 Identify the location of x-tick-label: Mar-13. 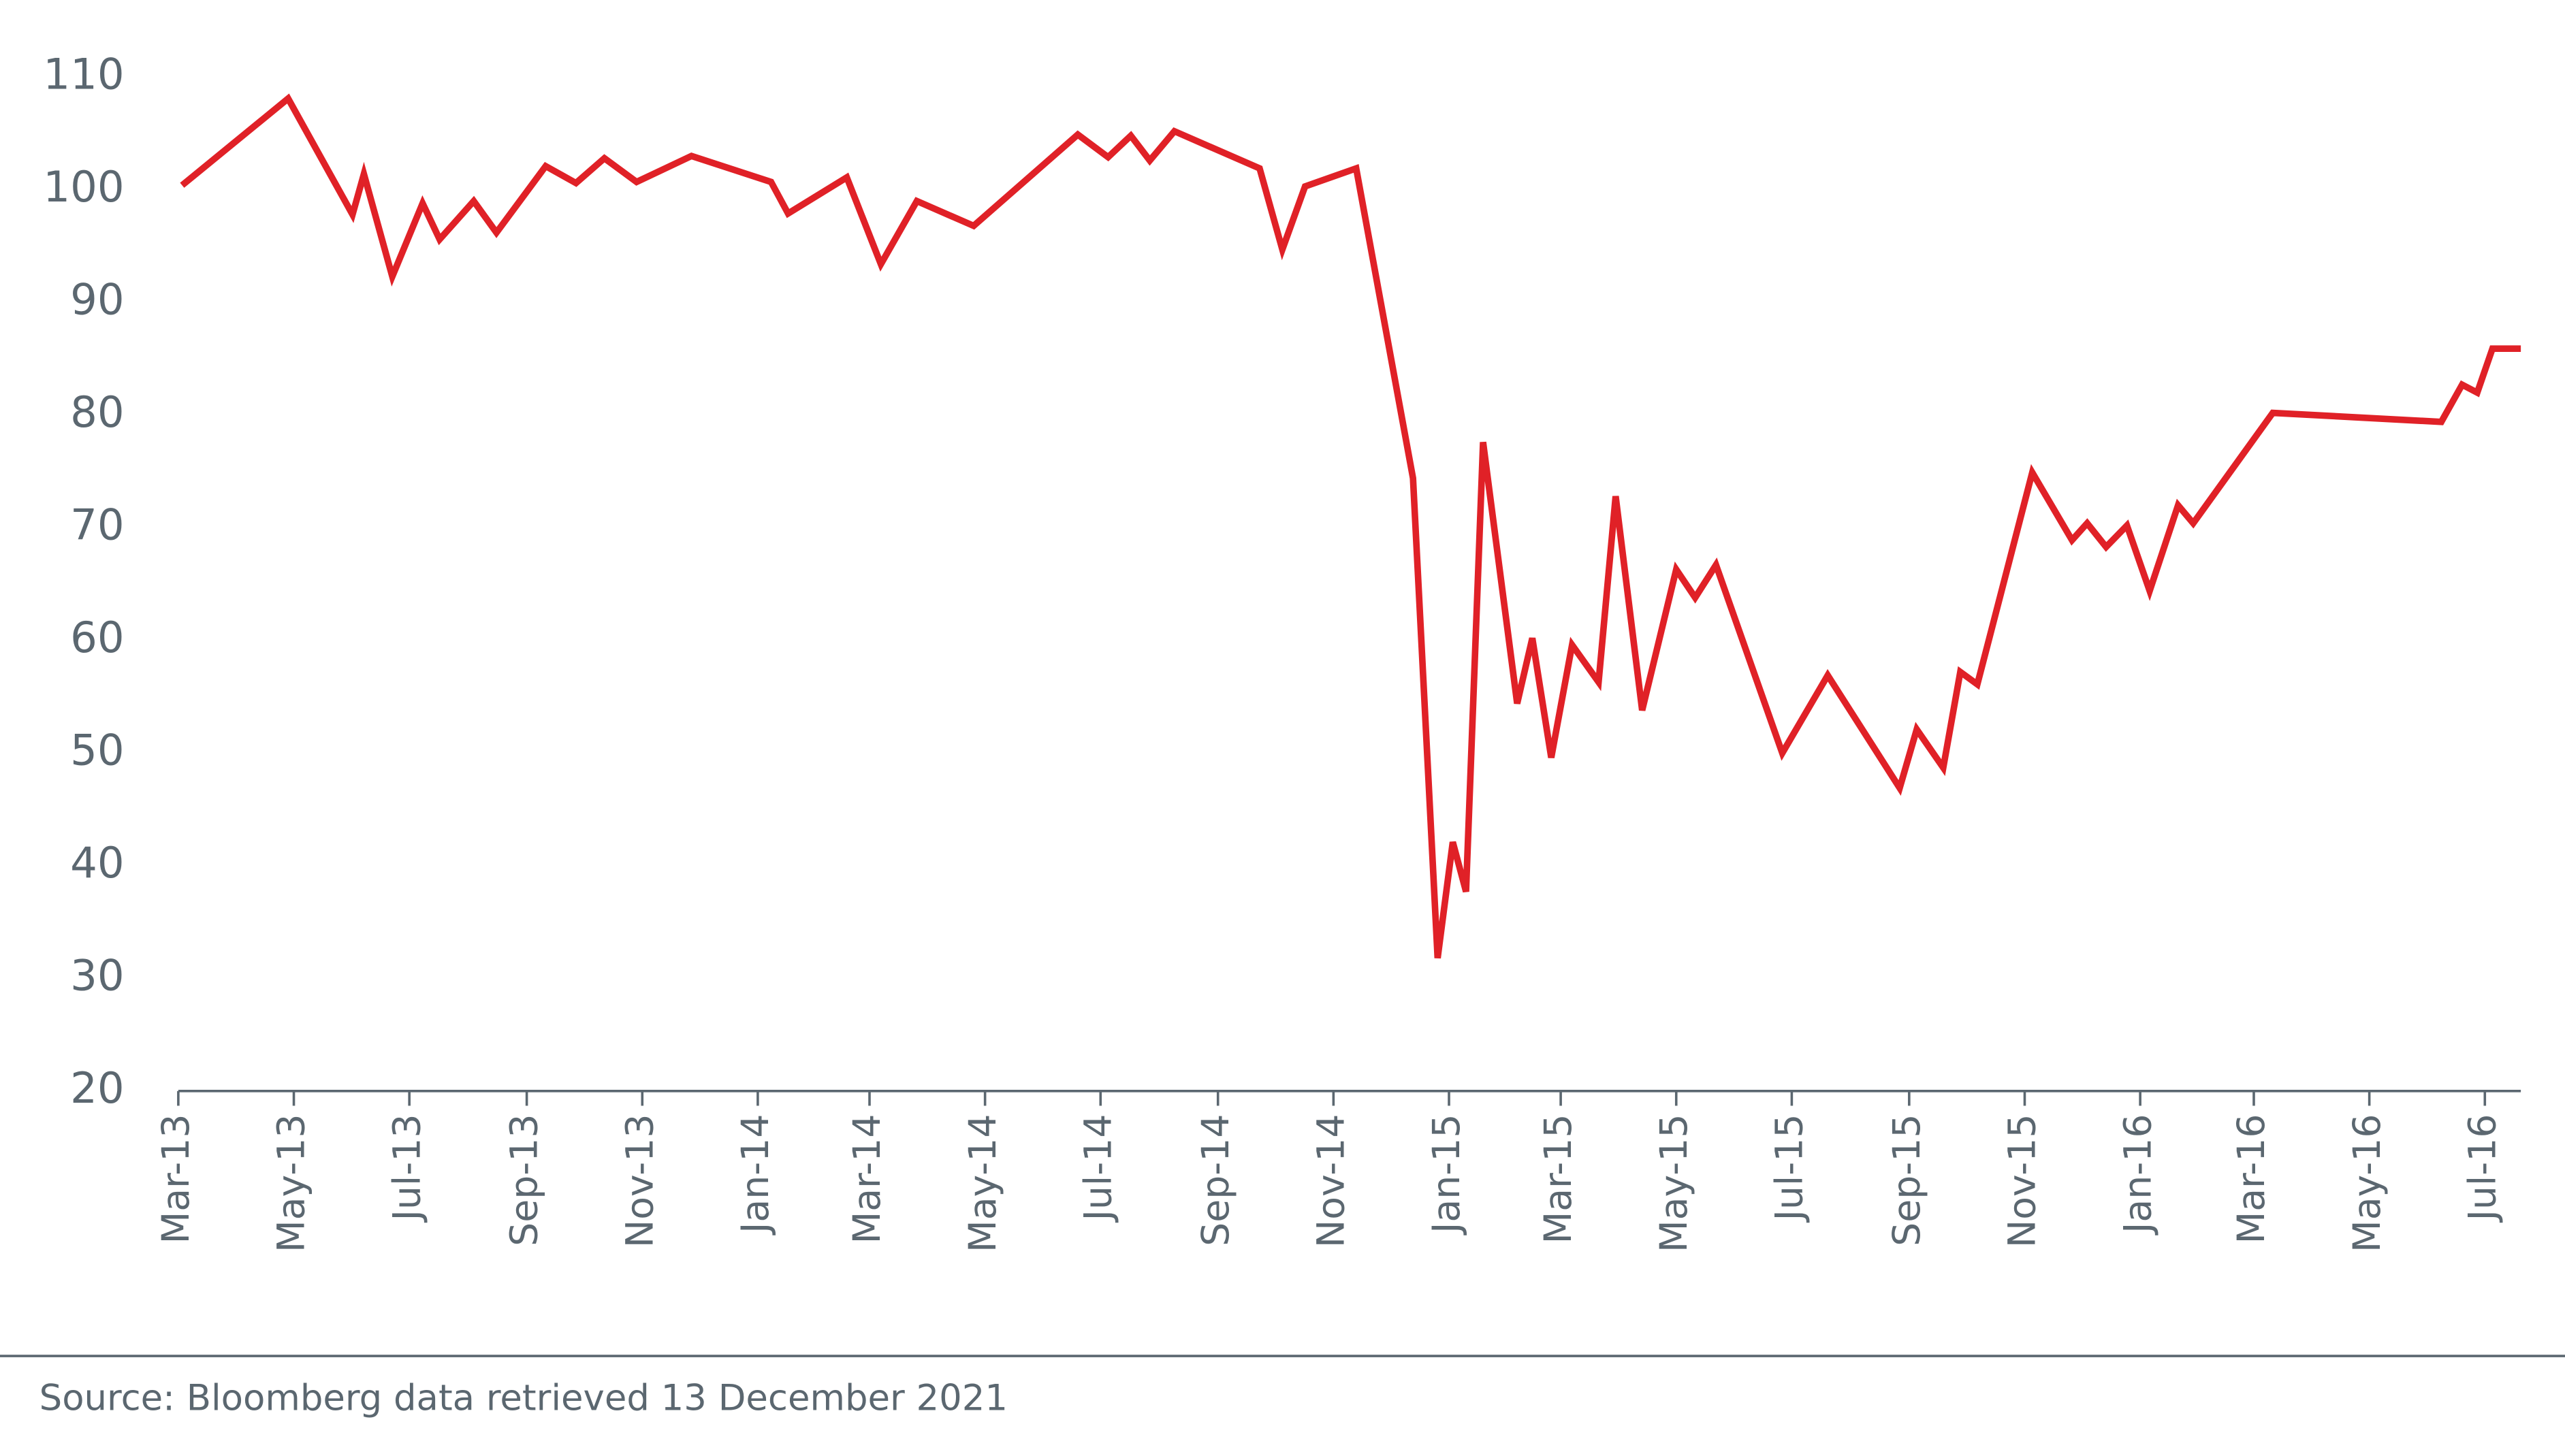
(176, 1179).